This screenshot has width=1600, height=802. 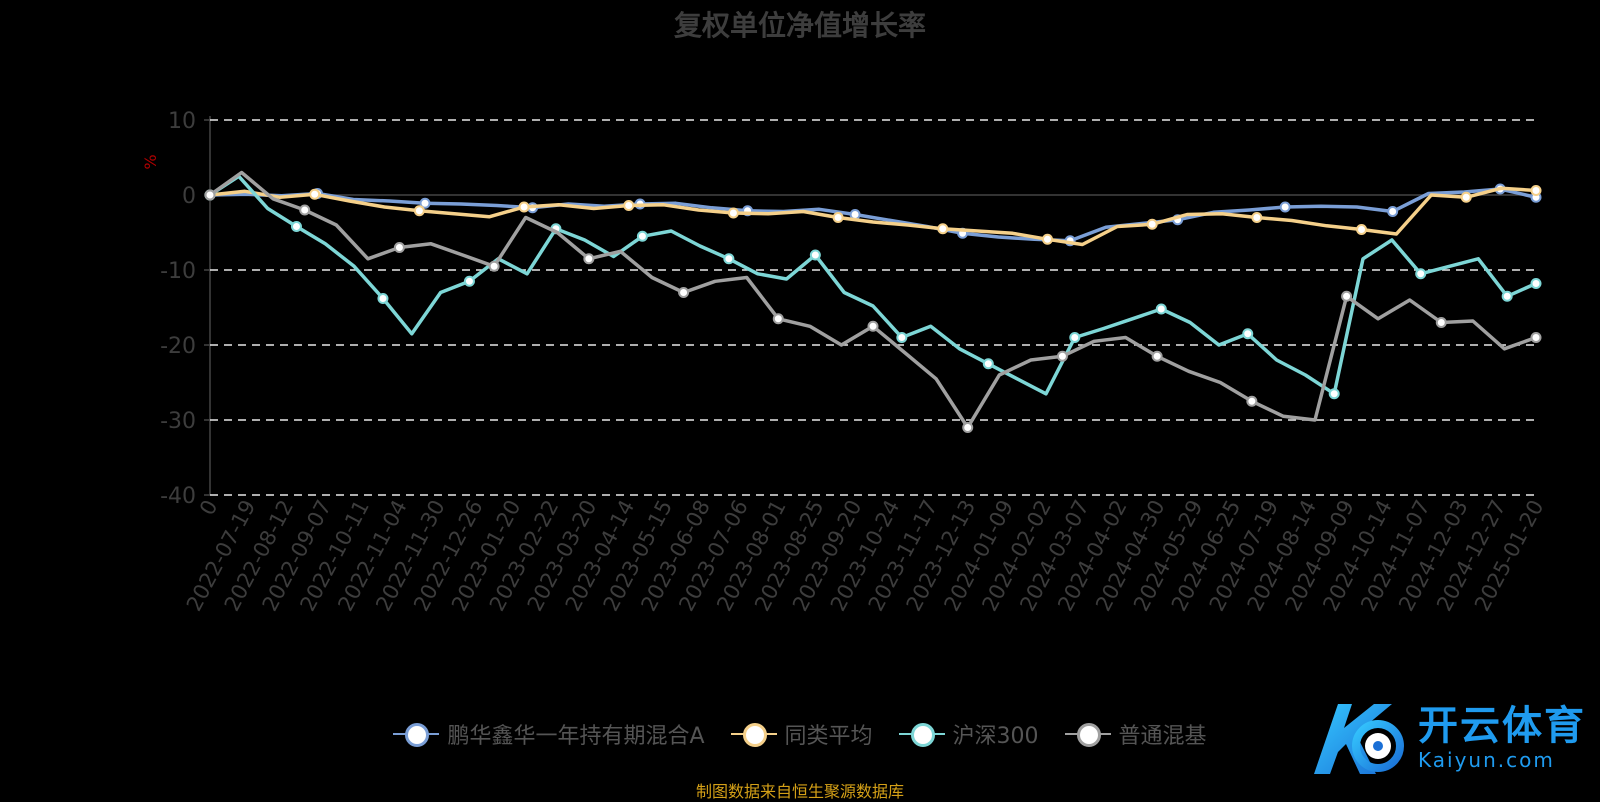 What do you see at coordinates (1162, 736) in the screenshot?
I see `legend-label: 普通混基` at bounding box center [1162, 736].